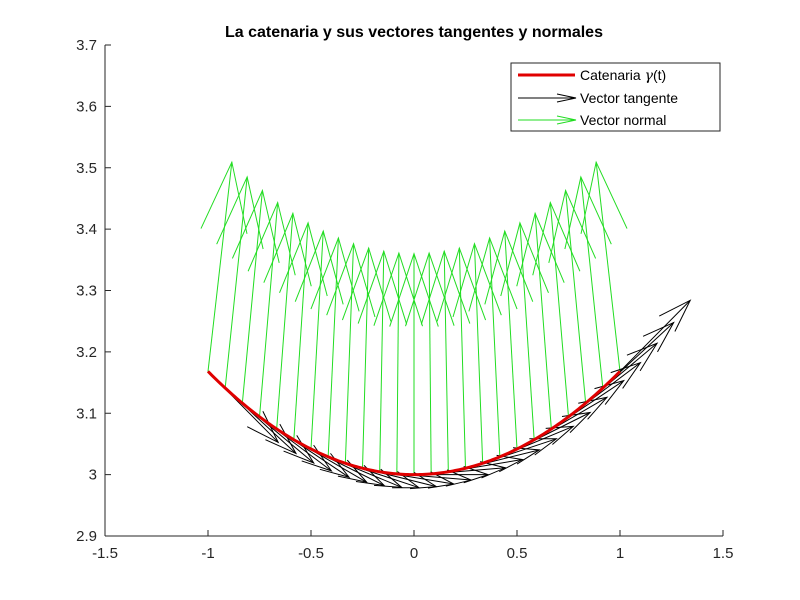 The image size is (800, 600). Describe the element at coordinates (86, 106) in the screenshot. I see `y-tick-label: 3.6` at that location.